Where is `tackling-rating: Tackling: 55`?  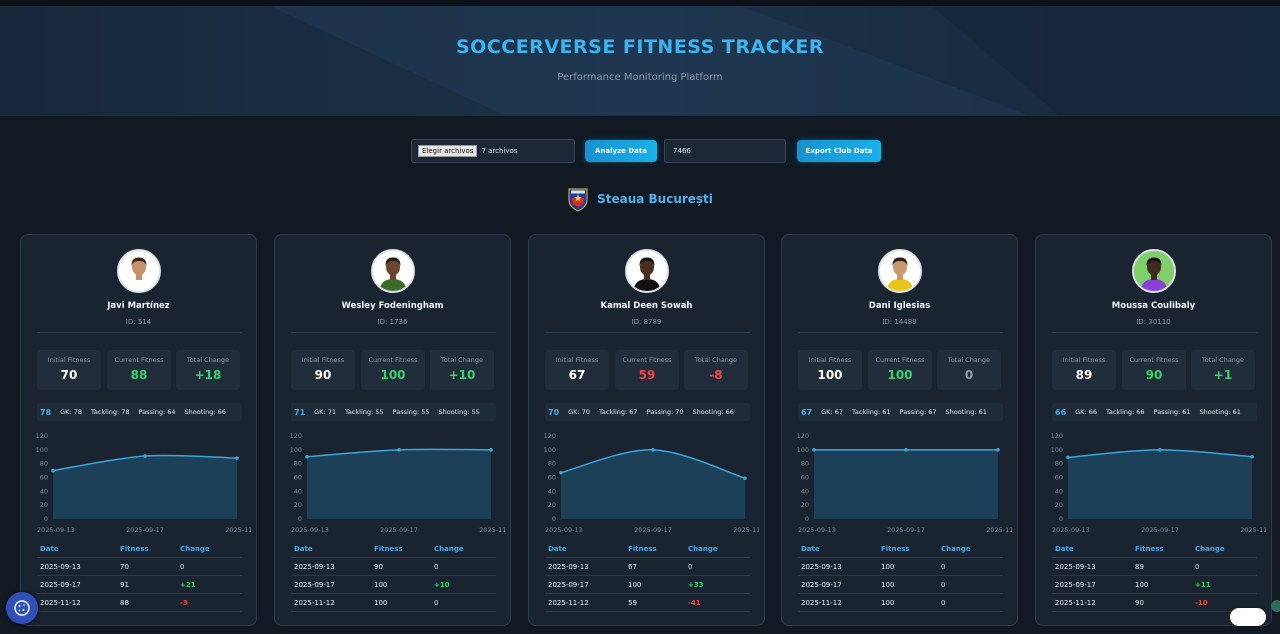
tackling-rating: Tackling: 55 is located at coordinates (364, 412).